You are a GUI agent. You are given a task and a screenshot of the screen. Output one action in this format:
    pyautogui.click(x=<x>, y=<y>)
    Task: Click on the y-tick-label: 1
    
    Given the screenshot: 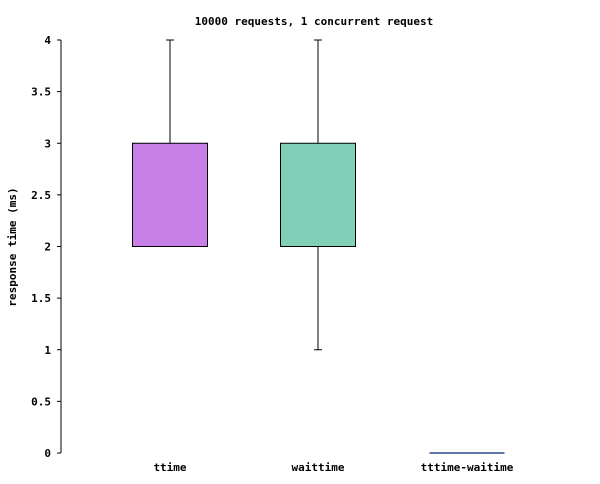 What is the action you would take?
    pyautogui.click(x=47, y=350)
    